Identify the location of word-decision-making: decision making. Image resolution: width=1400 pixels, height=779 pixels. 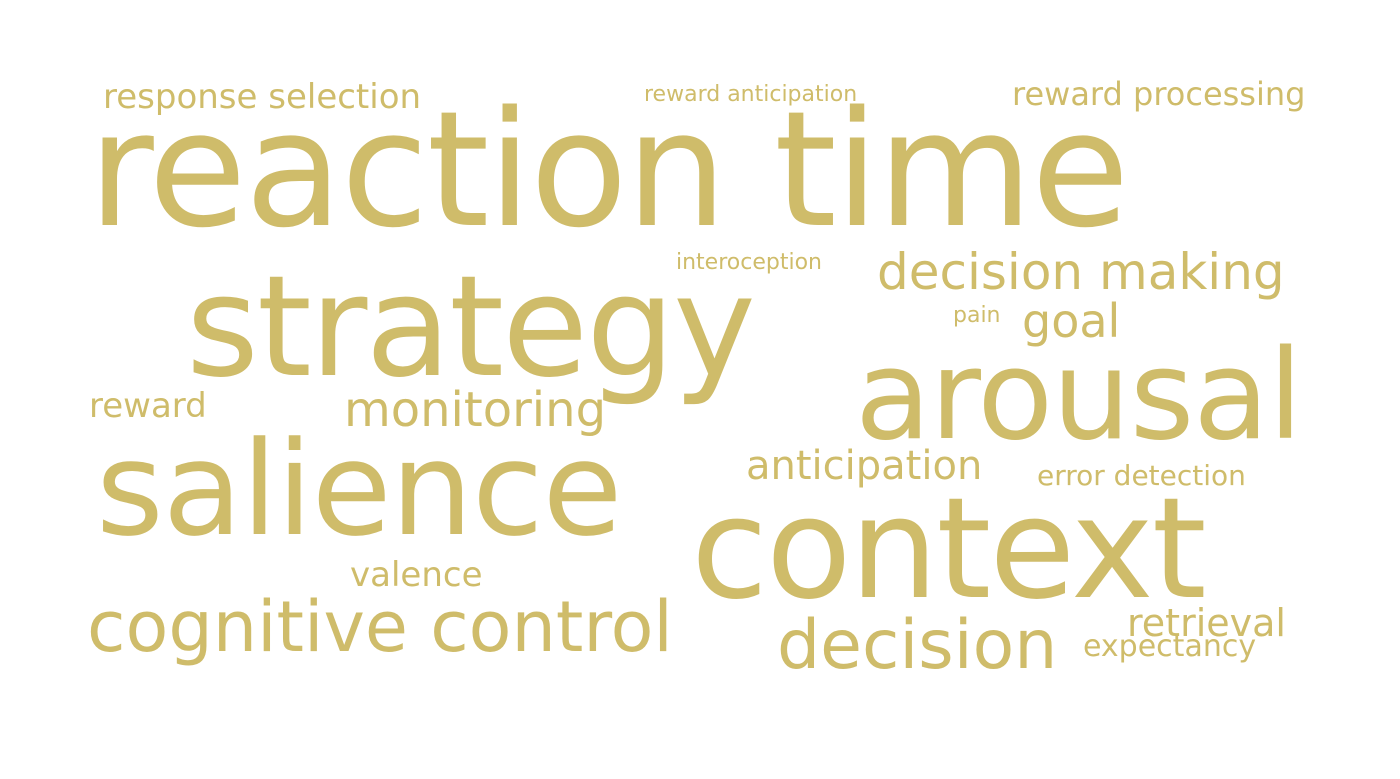
(1081, 272).